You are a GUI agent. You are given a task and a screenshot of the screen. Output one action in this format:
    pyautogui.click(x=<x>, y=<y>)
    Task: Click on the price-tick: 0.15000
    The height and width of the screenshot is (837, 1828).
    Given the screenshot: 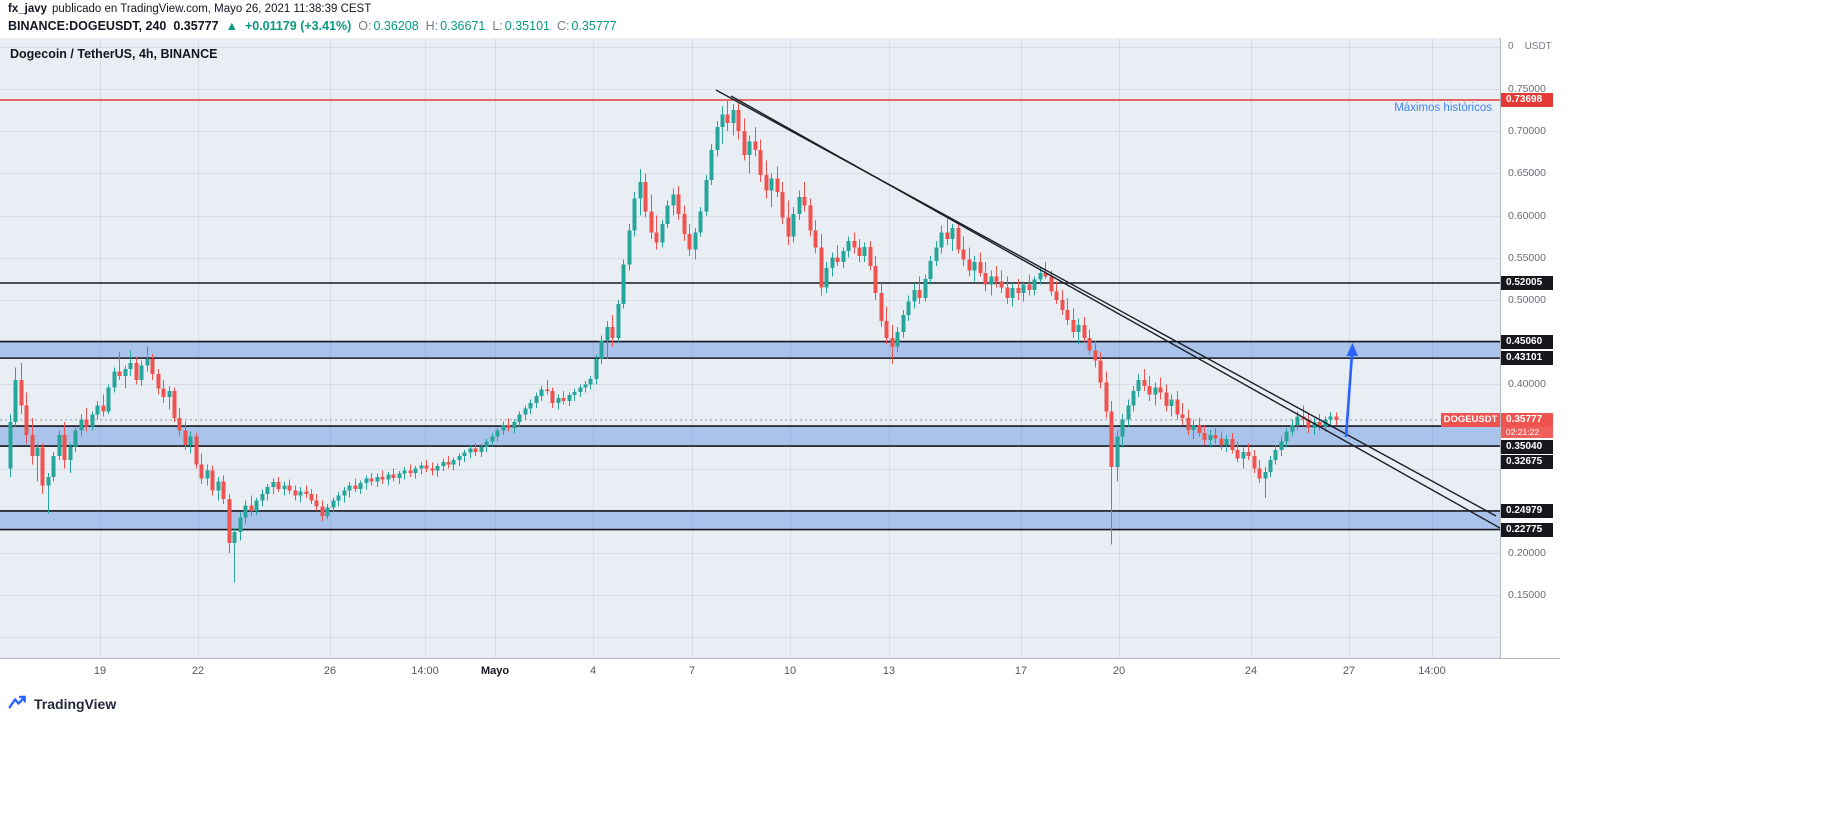 What is the action you would take?
    pyautogui.click(x=1527, y=595)
    